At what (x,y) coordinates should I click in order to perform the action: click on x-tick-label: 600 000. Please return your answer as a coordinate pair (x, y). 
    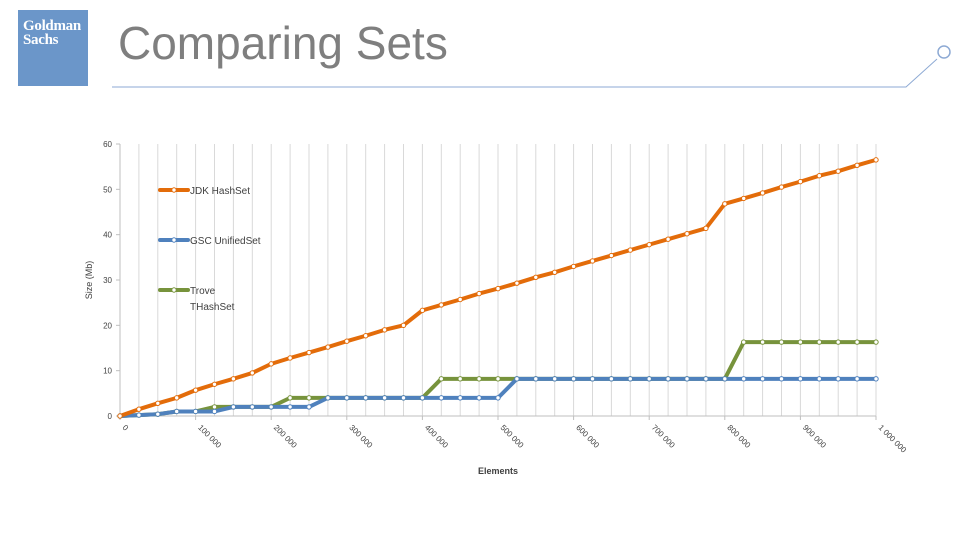
    Looking at the image, I should click on (587, 436).